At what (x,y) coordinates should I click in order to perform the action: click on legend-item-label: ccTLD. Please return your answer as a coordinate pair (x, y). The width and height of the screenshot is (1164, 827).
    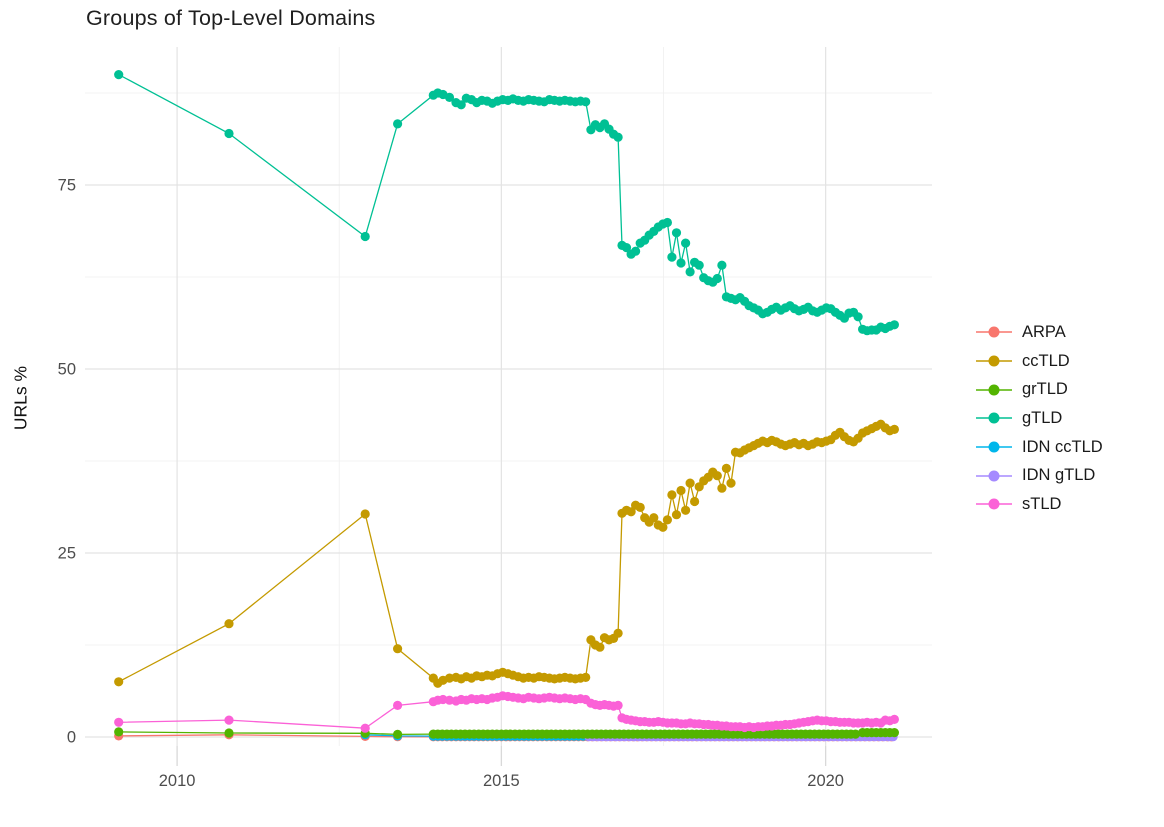
    Looking at the image, I should click on (1046, 360).